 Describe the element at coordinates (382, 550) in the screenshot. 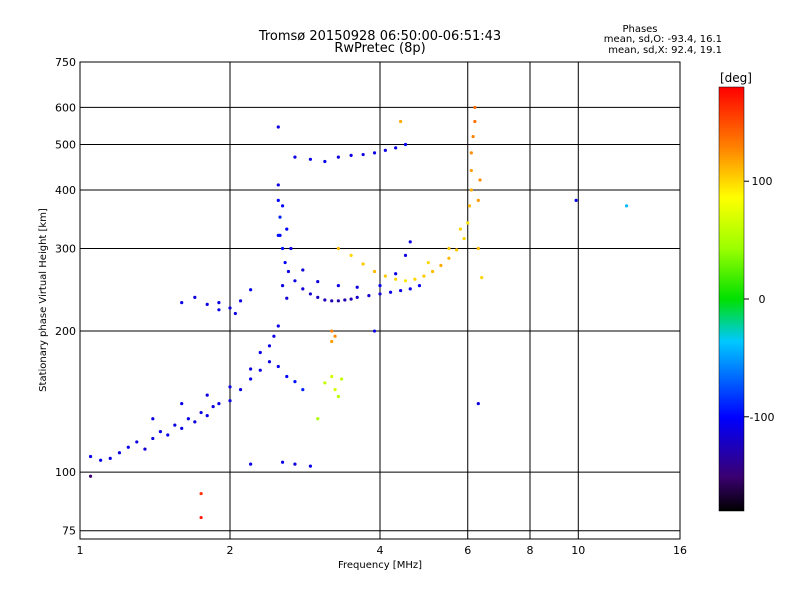

I see `x-tick-labels: 1 2 4 6 8 10 16` at that location.